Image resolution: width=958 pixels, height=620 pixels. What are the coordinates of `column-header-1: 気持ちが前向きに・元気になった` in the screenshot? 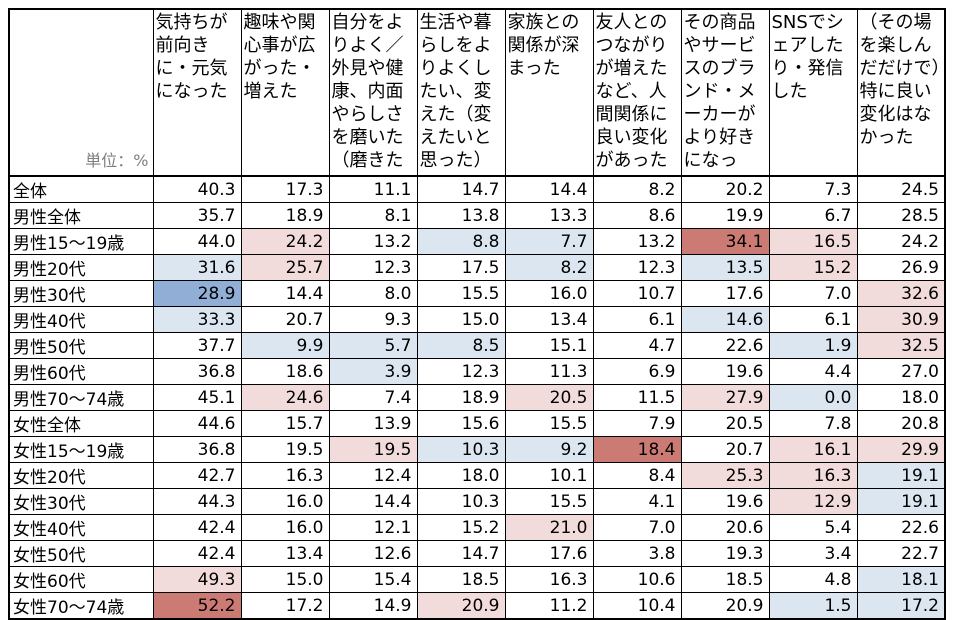 It's located at (197, 92).